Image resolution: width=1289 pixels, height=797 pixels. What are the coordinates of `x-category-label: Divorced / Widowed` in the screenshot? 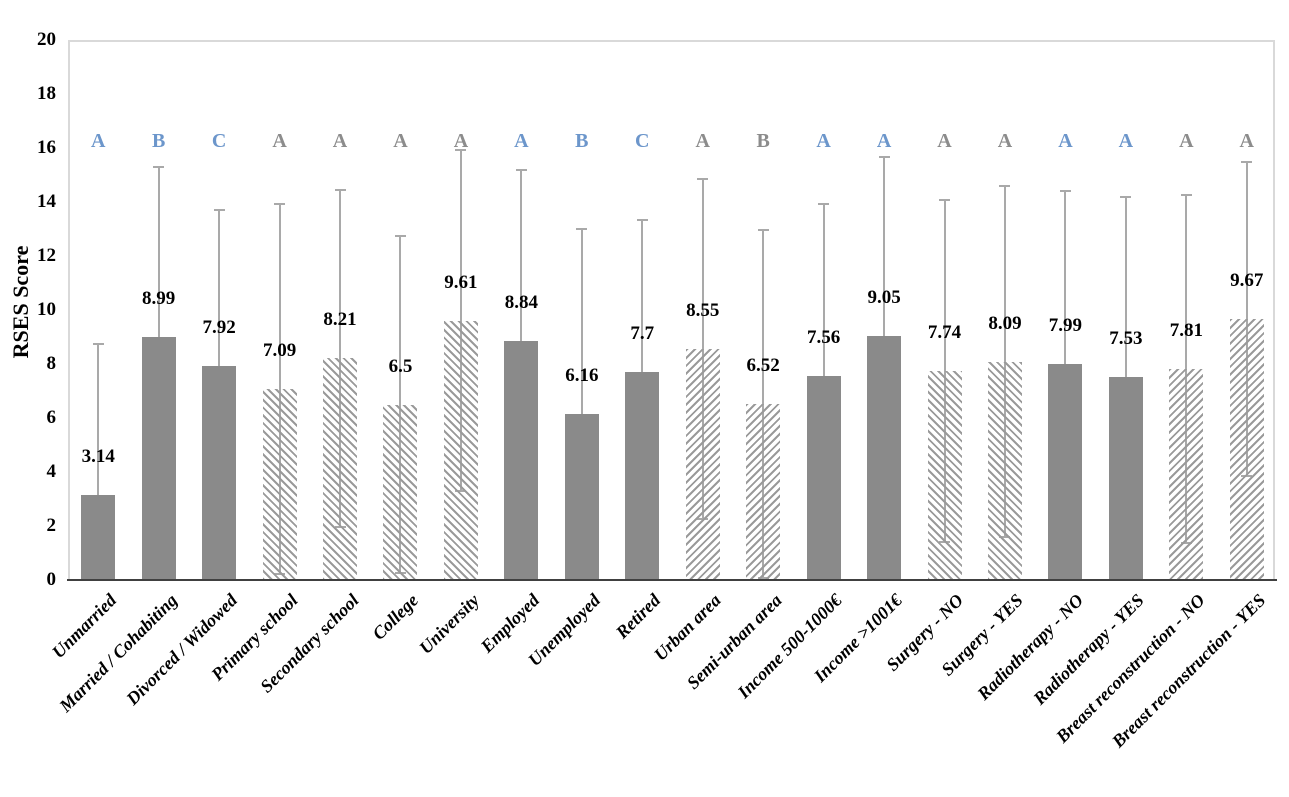 It's located at (182, 649).